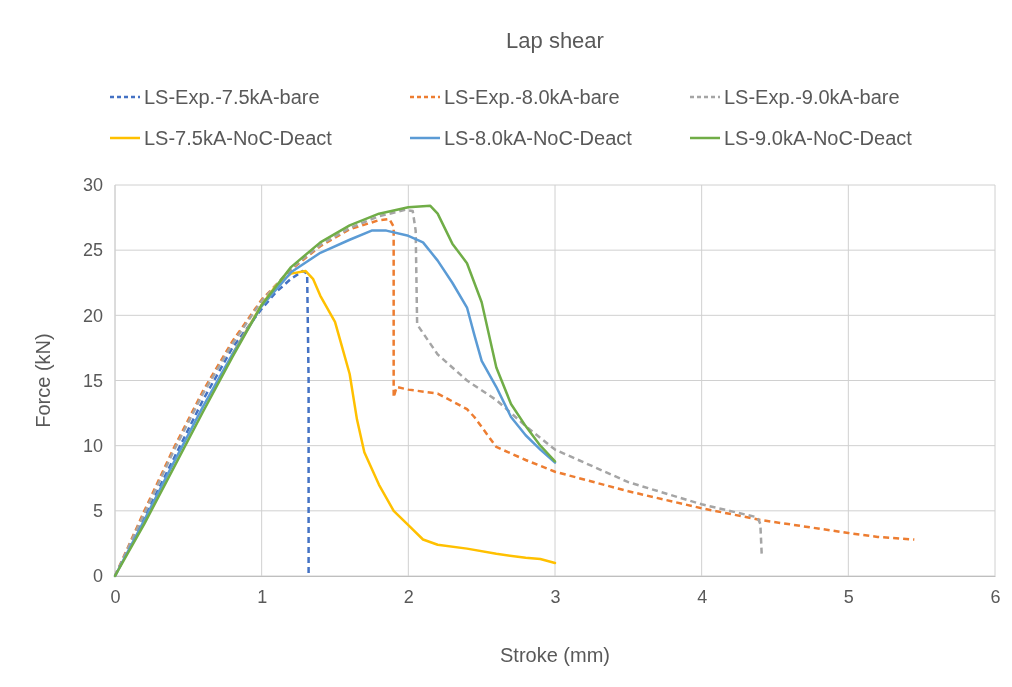 This screenshot has height=687, width=1012. Describe the element at coordinates (555, 655) in the screenshot. I see `x-axis-title: Stroke (mm)` at that location.